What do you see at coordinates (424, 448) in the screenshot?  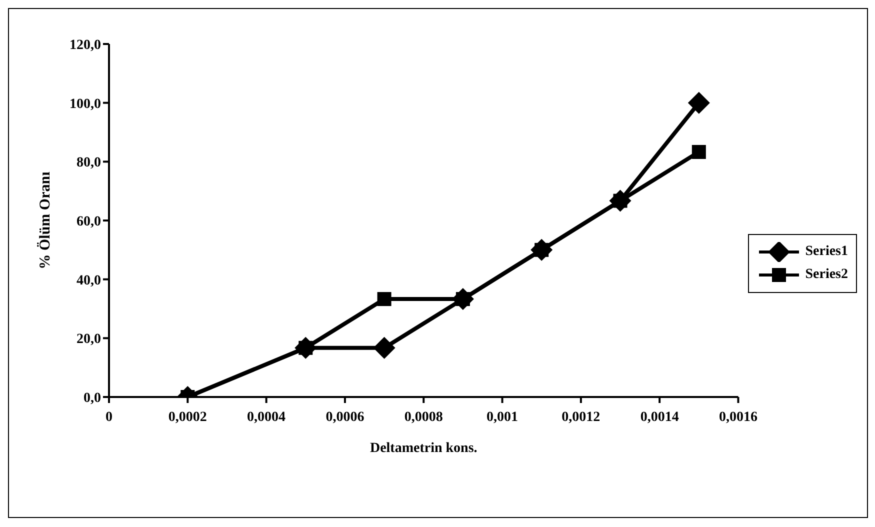 I see `x-axis-title: Deltametrin kons.` at bounding box center [424, 448].